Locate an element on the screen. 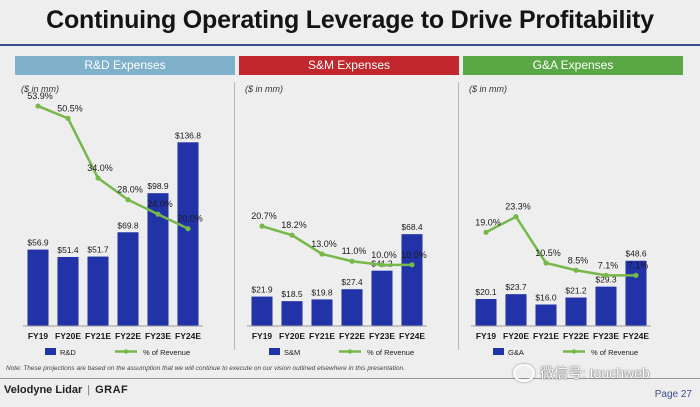 The width and height of the screenshot is (700, 407). company-logo: Velodyne Lidar | GRAF is located at coordinates (66, 390).